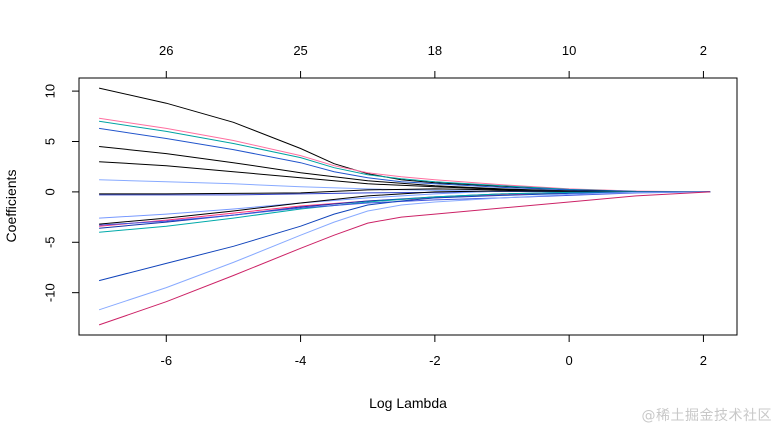 The height and width of the screenshot is (431, 778). What do you see at coordinates (300, 50) in the screenshot?
I see `top-tick-label: 25` at bounding box center [300, 50].